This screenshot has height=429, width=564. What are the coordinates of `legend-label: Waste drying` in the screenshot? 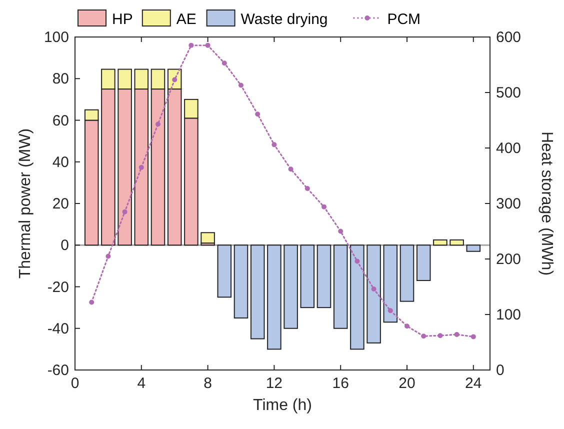 It's located at (284, 19).